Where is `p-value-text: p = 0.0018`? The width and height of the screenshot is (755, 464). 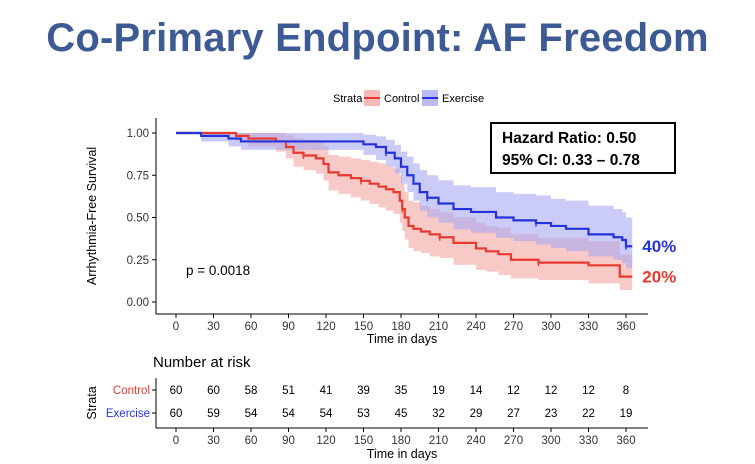 p-value-text: p = 0.0018 is located at coordinates (218, 270).